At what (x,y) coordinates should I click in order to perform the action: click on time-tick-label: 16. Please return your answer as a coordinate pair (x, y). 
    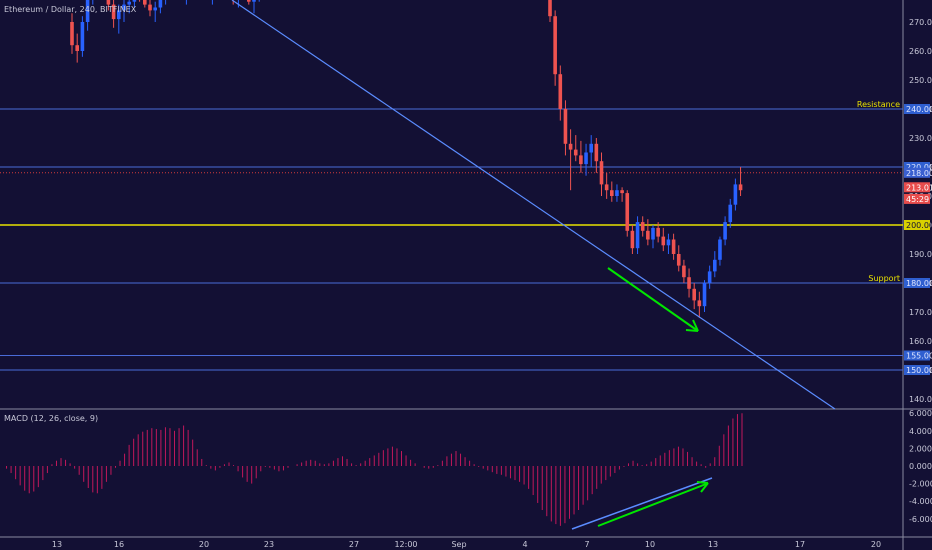
    Looking at the image, I should click on (119, 544).